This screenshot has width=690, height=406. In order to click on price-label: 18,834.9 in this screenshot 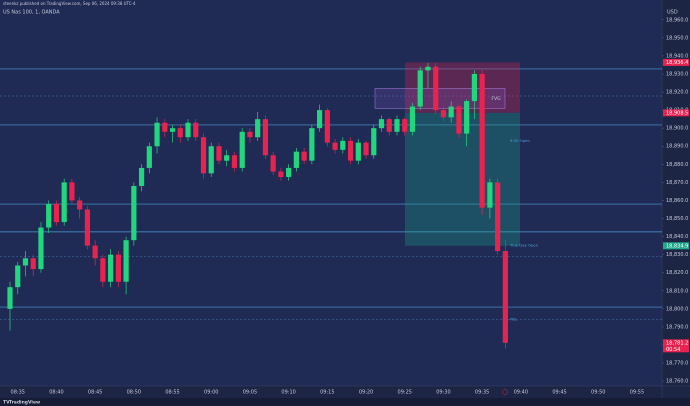, I will do `click(677, 246)`.